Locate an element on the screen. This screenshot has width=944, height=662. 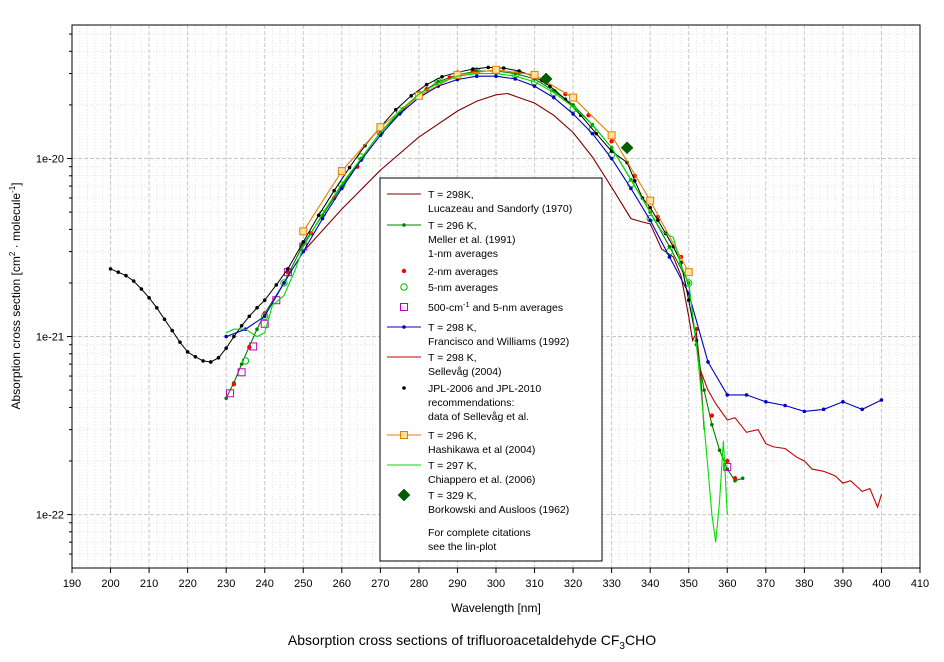
y-tick-label: 1e-21 is located at coordinates (50, 338).